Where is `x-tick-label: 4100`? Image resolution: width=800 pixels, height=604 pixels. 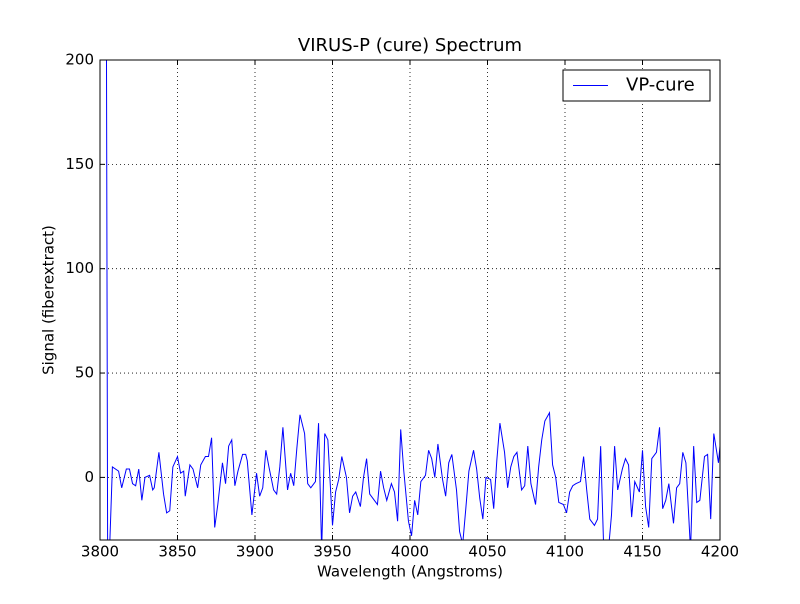 x-tick-label: 4100 is located at coordinates (565, 552).